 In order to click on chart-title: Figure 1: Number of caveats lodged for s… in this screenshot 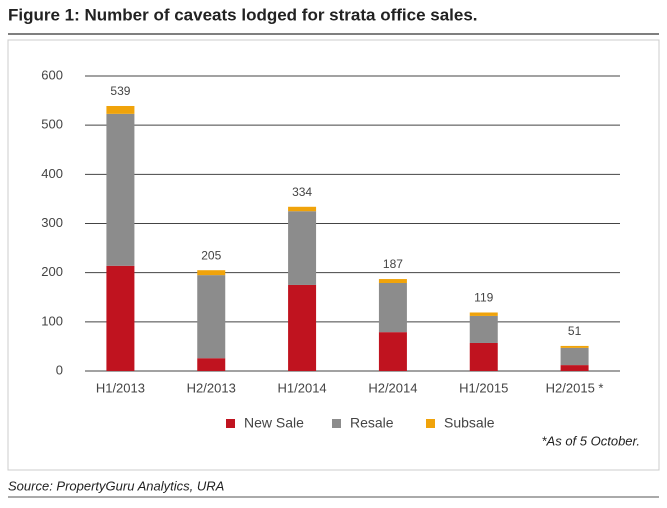, I will do `click(243, 14)`.